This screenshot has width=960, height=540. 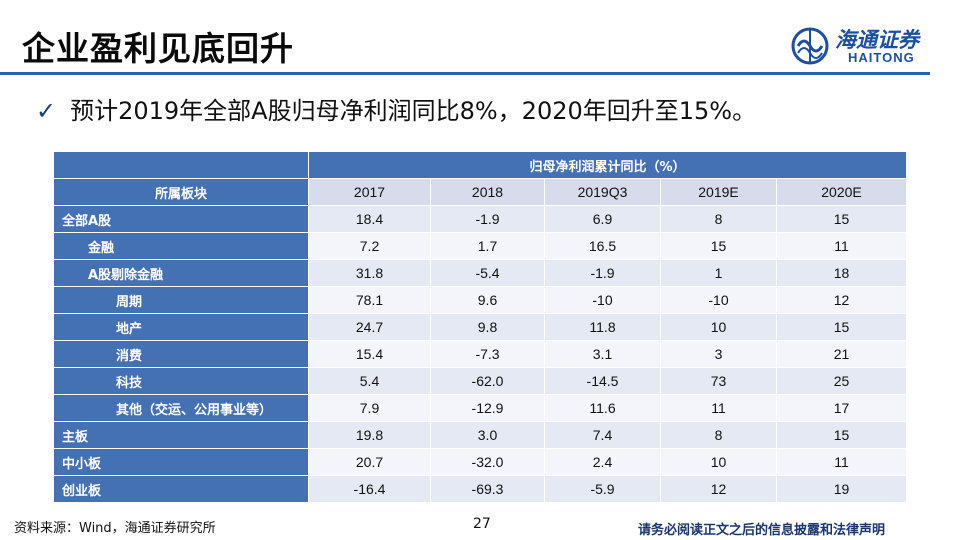 What do you see at coordinates (607, 165) in the screenshot?
I see `group-header: 归母净利润累计同比（%）` at bounding box center [607, 165].